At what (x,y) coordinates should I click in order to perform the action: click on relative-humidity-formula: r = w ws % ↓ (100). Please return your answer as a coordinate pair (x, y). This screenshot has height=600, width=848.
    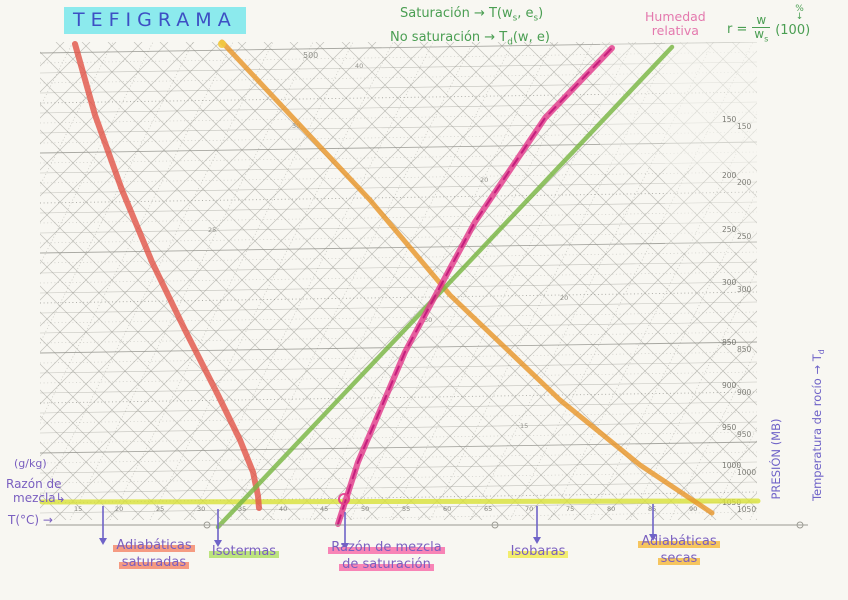
    Looking at the image, I should click on (769, 24).